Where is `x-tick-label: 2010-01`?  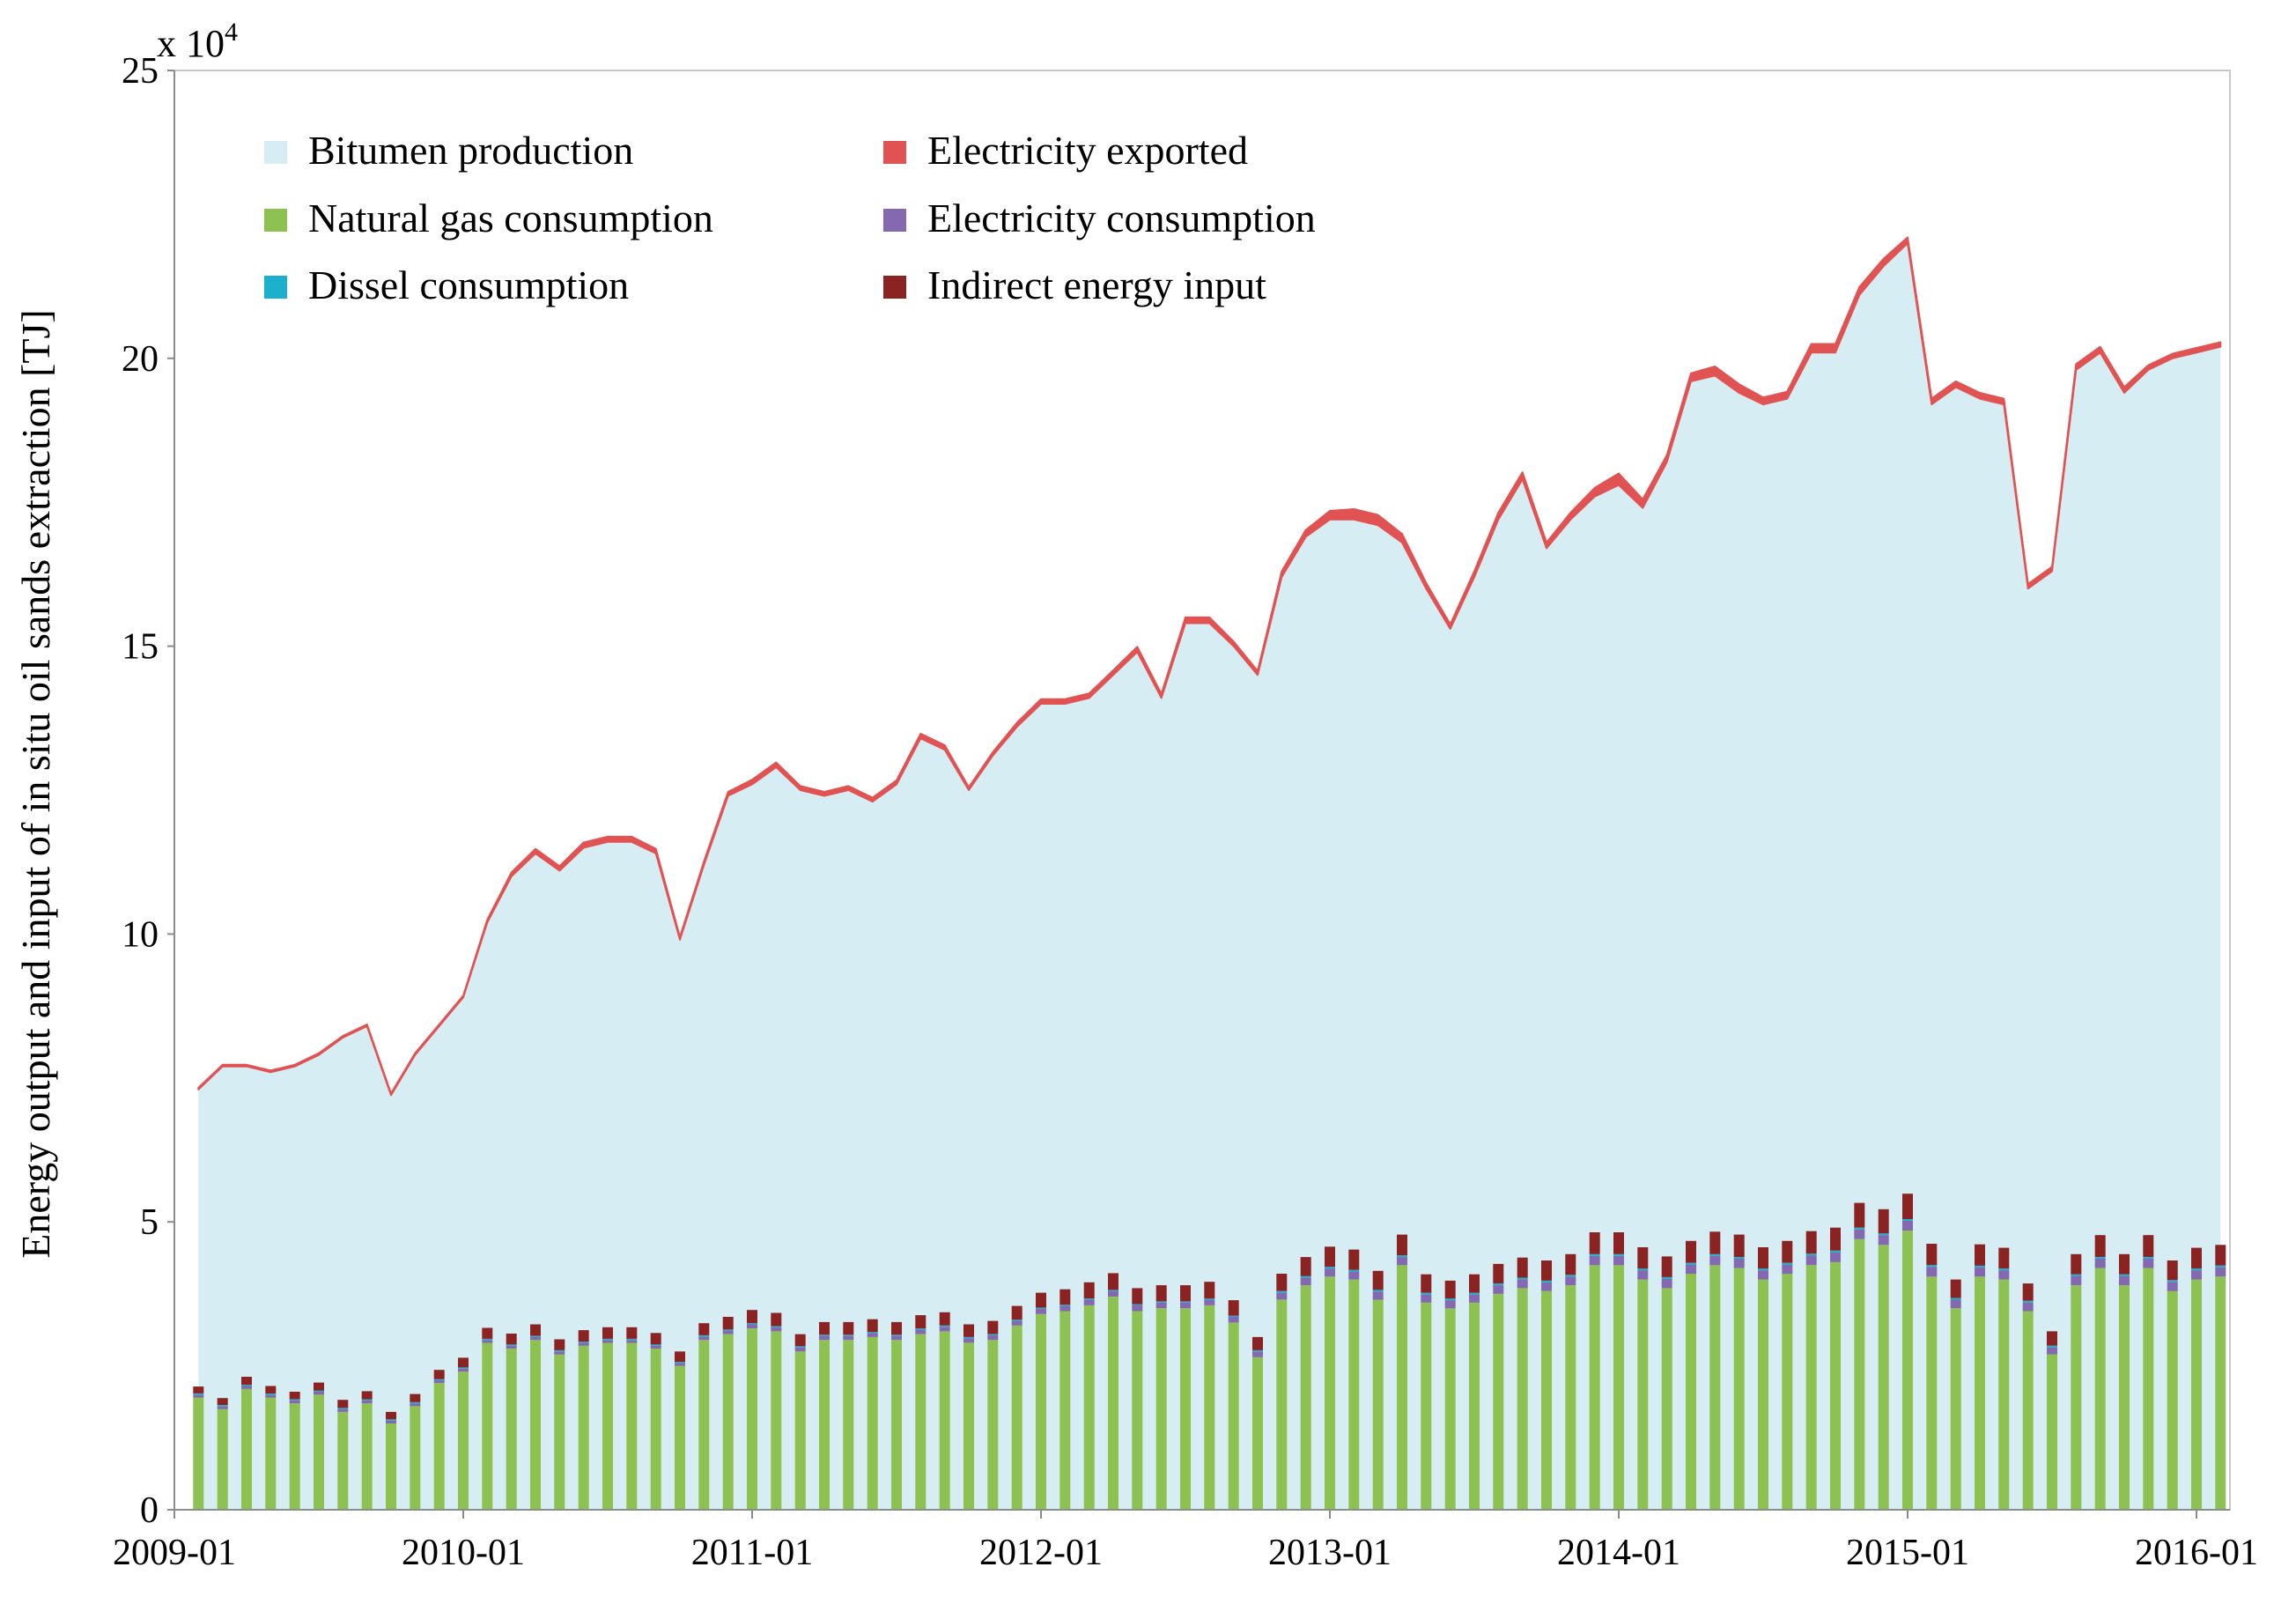 x-tick-label: 2010-01 is located at coordinates (463, 1553).